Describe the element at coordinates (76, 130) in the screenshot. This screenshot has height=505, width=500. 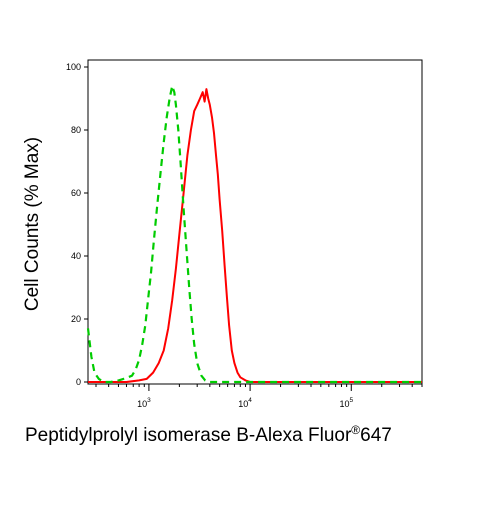
I see `y-tick-label: 80` at that location.